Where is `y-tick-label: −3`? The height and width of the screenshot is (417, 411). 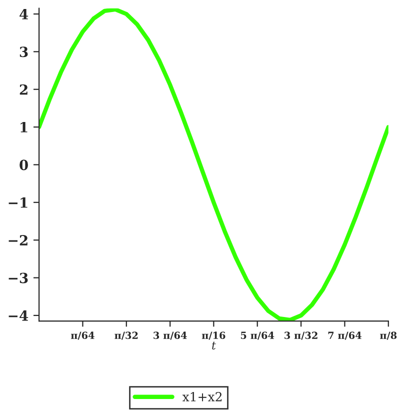
y-tick-label: −3 is located at coordinates (18, 278).